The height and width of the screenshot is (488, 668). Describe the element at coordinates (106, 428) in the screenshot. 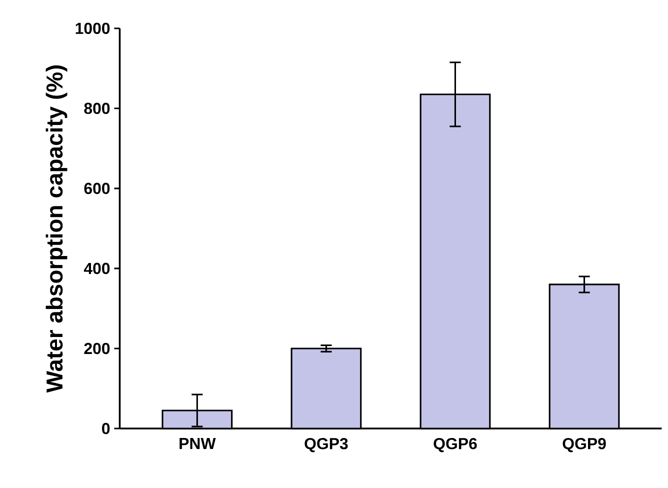

I see `y-tick-label: 0` at that location.